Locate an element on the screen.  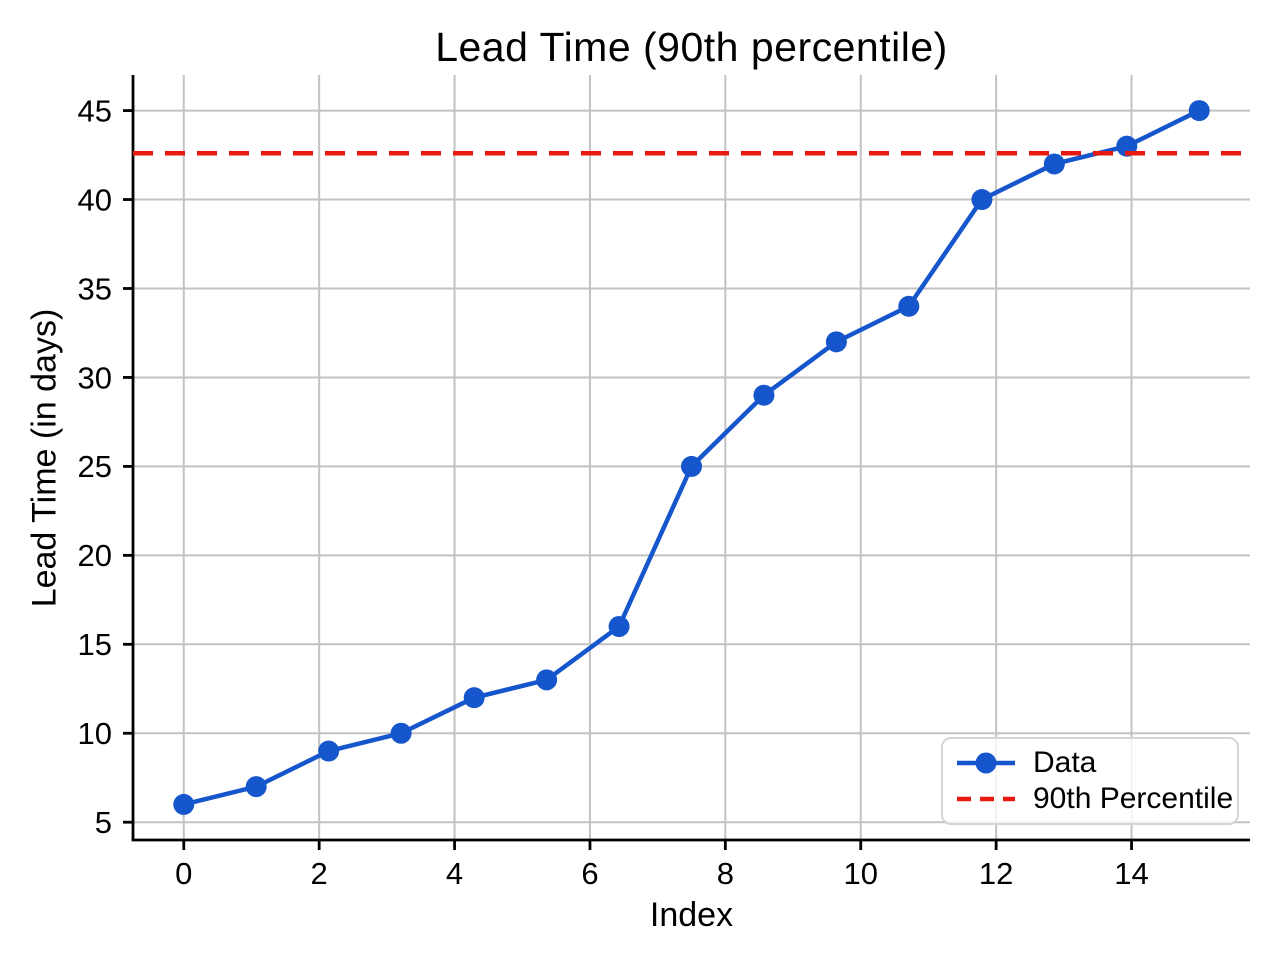
svg-text: 6 is located at coordinates (589, 873).